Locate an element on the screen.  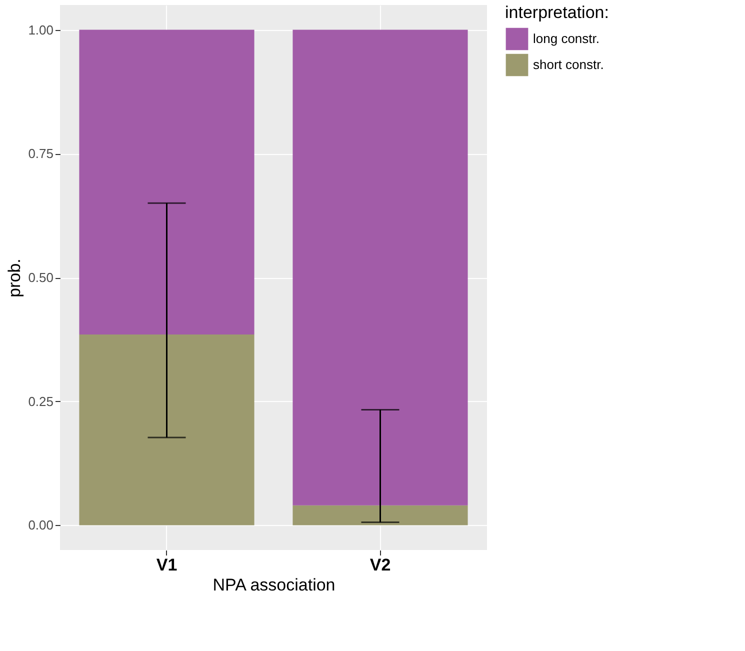
legend-label: long constr. is located at coordinates (566, 38).